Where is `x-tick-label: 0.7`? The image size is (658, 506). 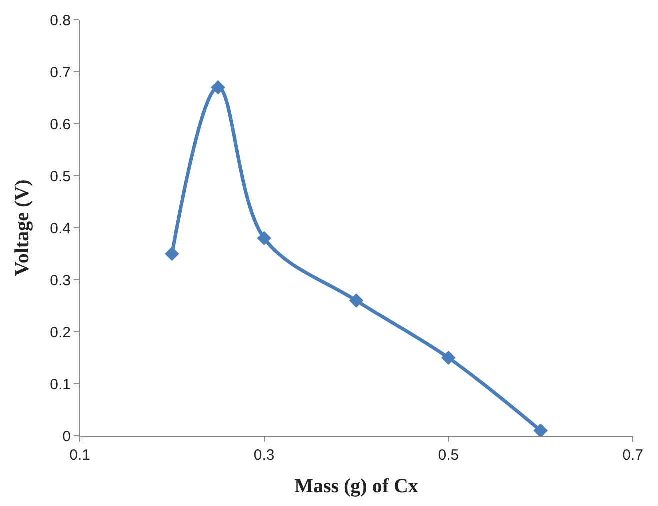
x-tick-label: 0.7 is located at coordinates (633, 455).